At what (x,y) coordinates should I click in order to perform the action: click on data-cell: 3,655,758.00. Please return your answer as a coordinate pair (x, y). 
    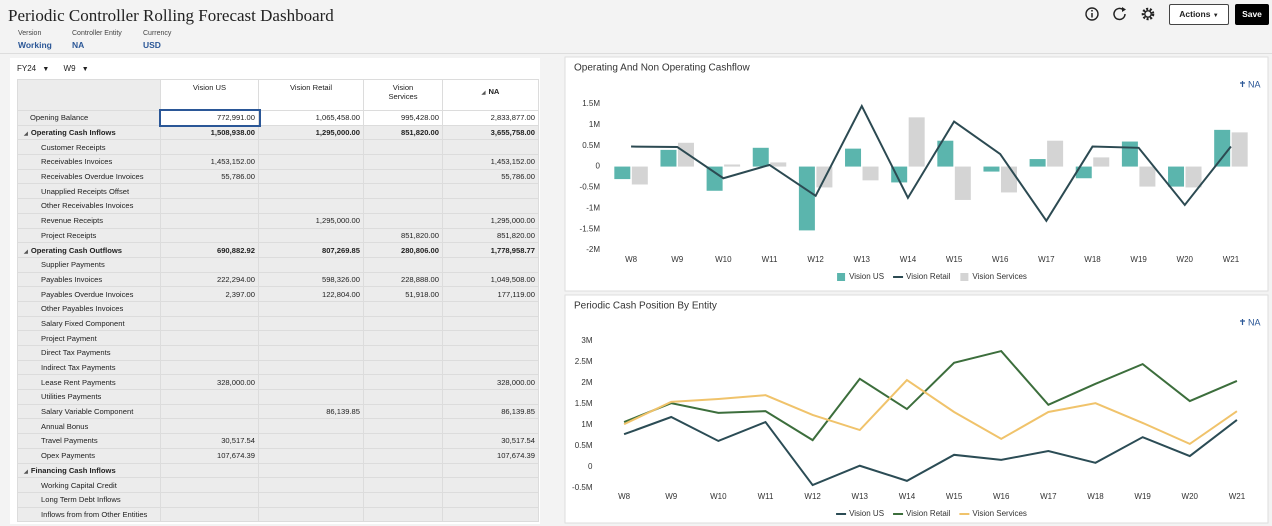
    Looking at the image, I should click on (490, 132).